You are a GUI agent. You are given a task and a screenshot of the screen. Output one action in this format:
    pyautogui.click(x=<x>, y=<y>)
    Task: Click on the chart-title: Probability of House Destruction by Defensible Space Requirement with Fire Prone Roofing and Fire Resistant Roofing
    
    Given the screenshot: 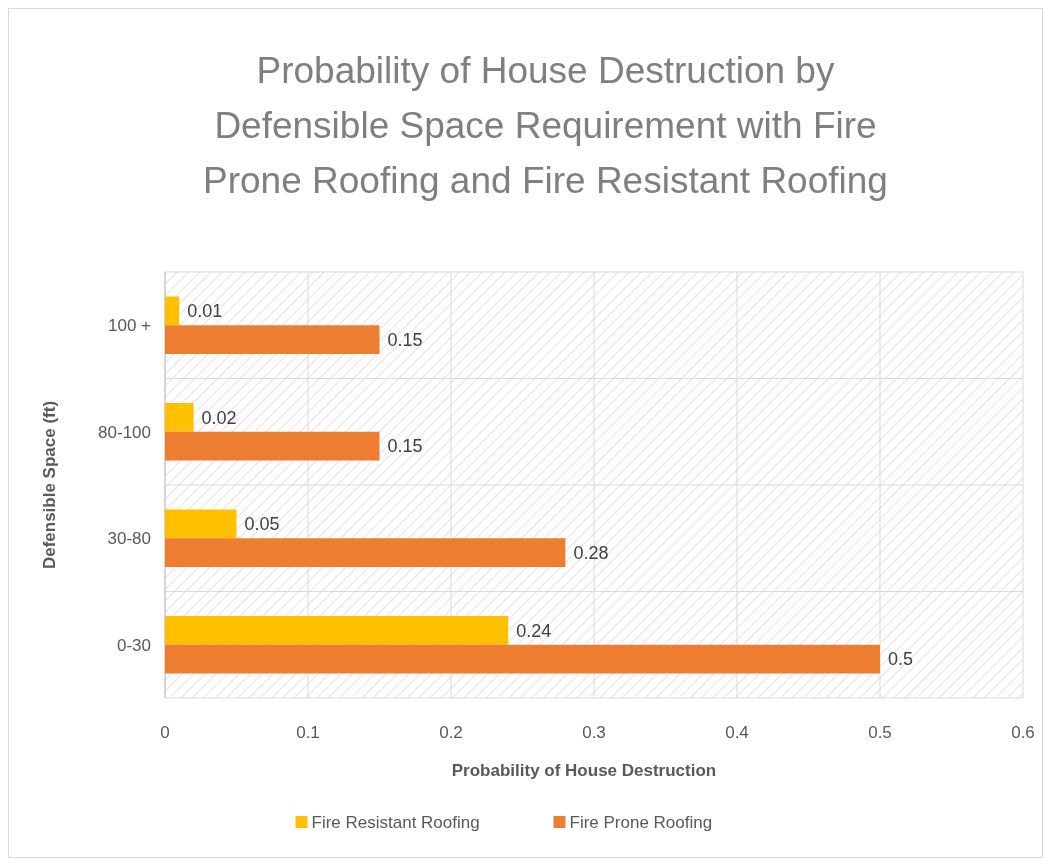 What is the action you would take?
    pyautogui.click(x=545, y=125)
    